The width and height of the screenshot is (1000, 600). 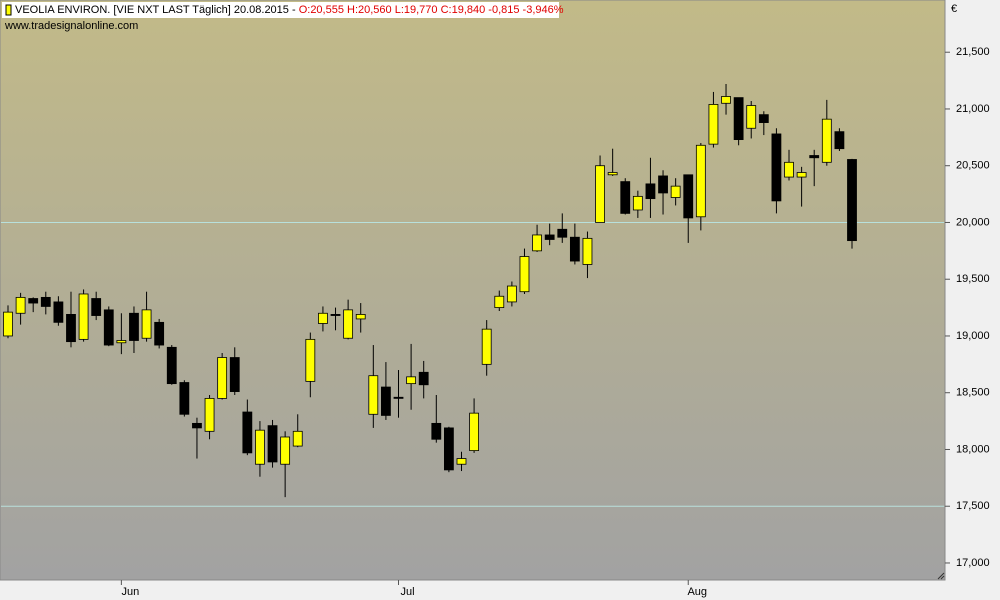 What do you see at coordinates (973, 109) in the screenshot?
I see `y-tick-label: 21,000` at bounding box center [973, 109].